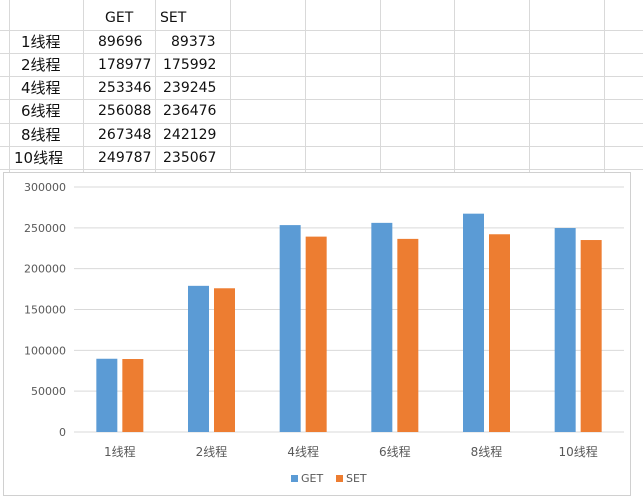 This screenshot has height=499, width=643. What do you see at coordinates (45, 187) in the screenshot?
I see `y-tick-label: 300000` at bounding box center [45, 187].